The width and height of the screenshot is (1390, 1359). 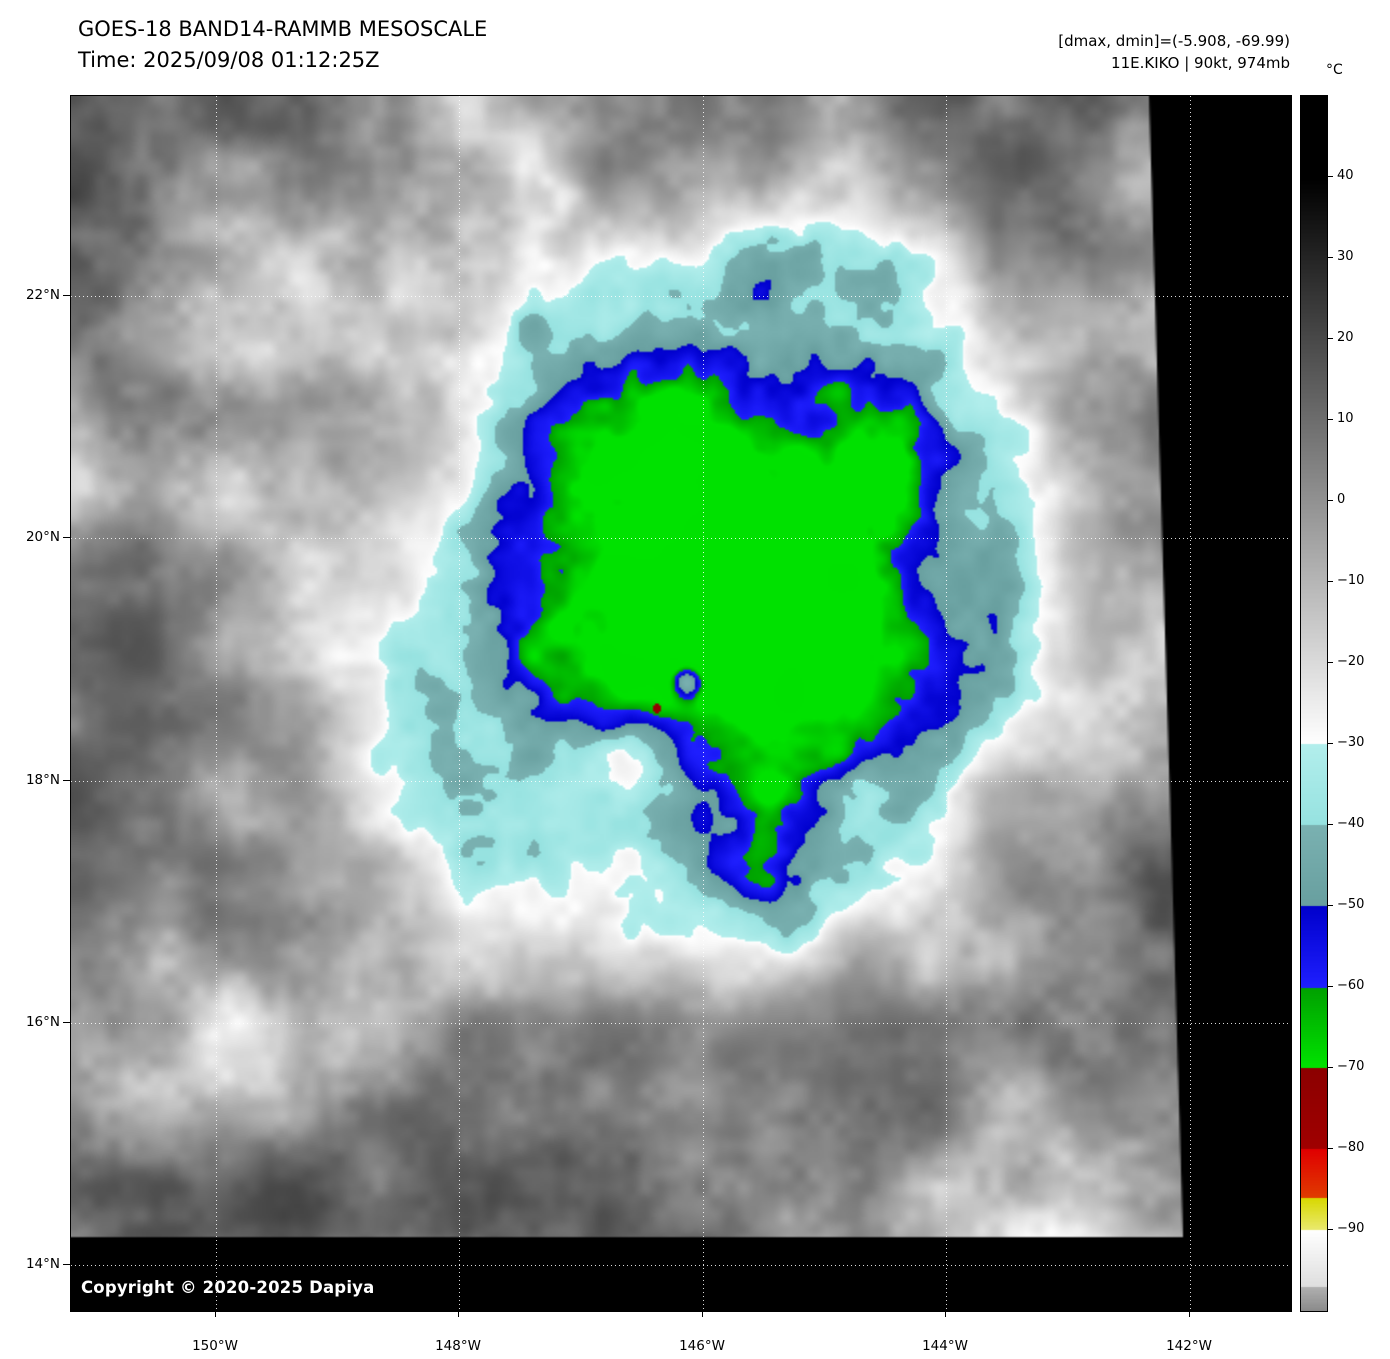 What do you see at coordinates (42, 1264) in the screenshot?
I see `lat-label-14n: 14°N` at bounding box center [42, 1264].